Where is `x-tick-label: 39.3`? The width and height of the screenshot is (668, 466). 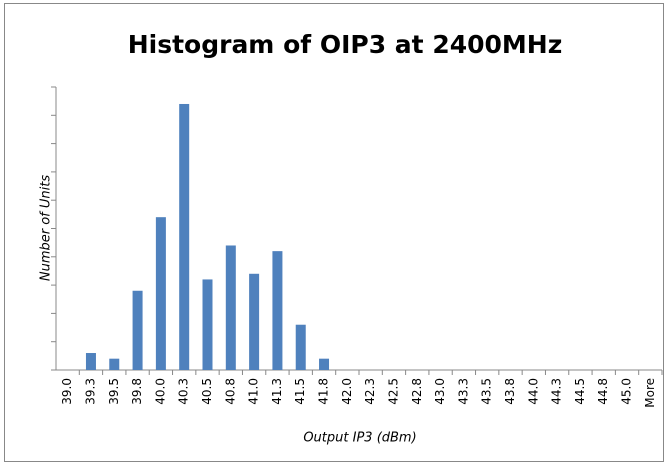
x-tick-label: 39.3 is located at coordinates (90, 391).